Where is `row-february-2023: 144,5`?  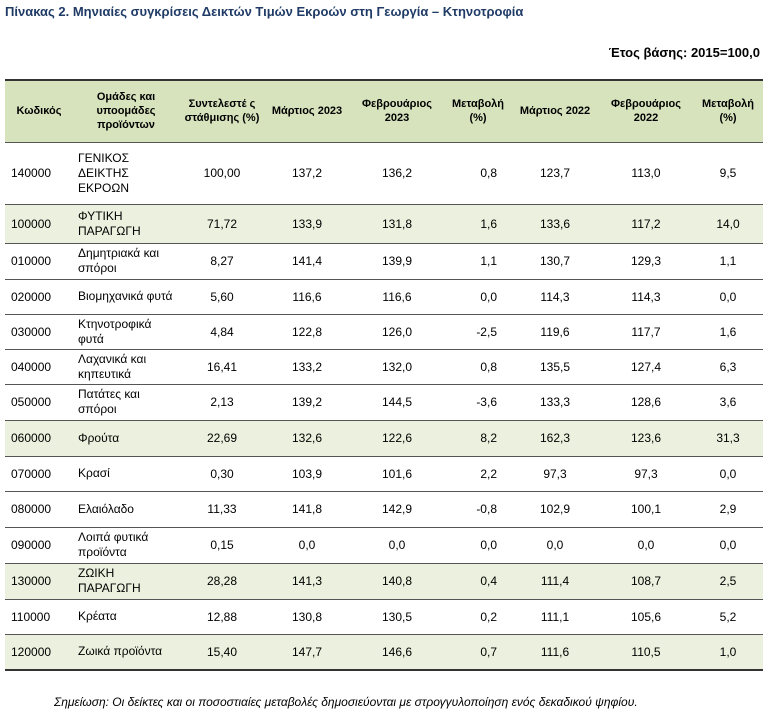
row-february-2023: 144,5 is located at coordinates (397, 402).